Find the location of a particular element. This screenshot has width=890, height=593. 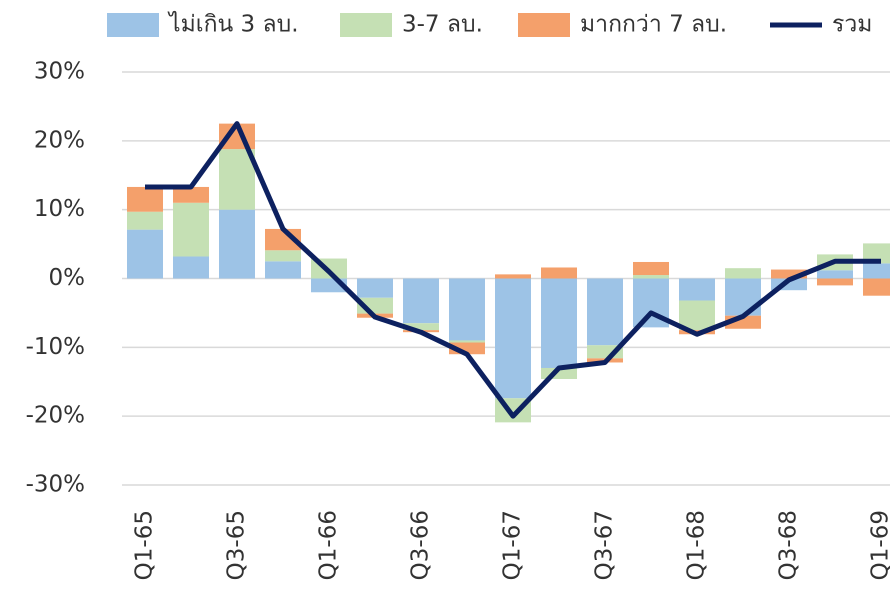

x-tick-label: Q1-68 is located at coordinates (697, 545).